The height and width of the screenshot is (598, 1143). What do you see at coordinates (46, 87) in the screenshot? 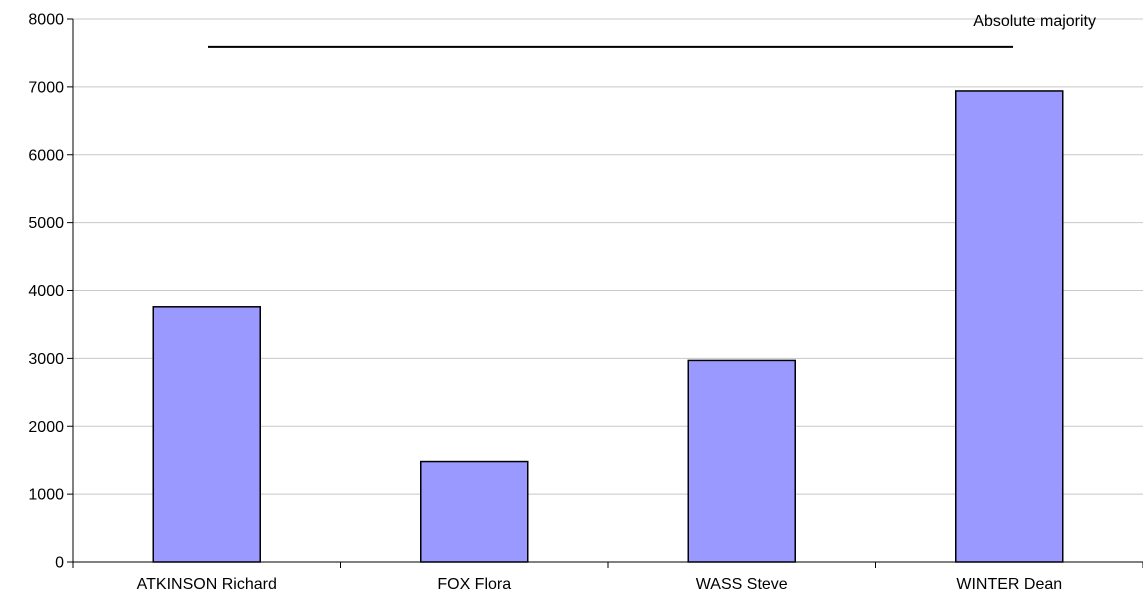
I see `y-tick-label: 7000` at bounding box center [46, 87].